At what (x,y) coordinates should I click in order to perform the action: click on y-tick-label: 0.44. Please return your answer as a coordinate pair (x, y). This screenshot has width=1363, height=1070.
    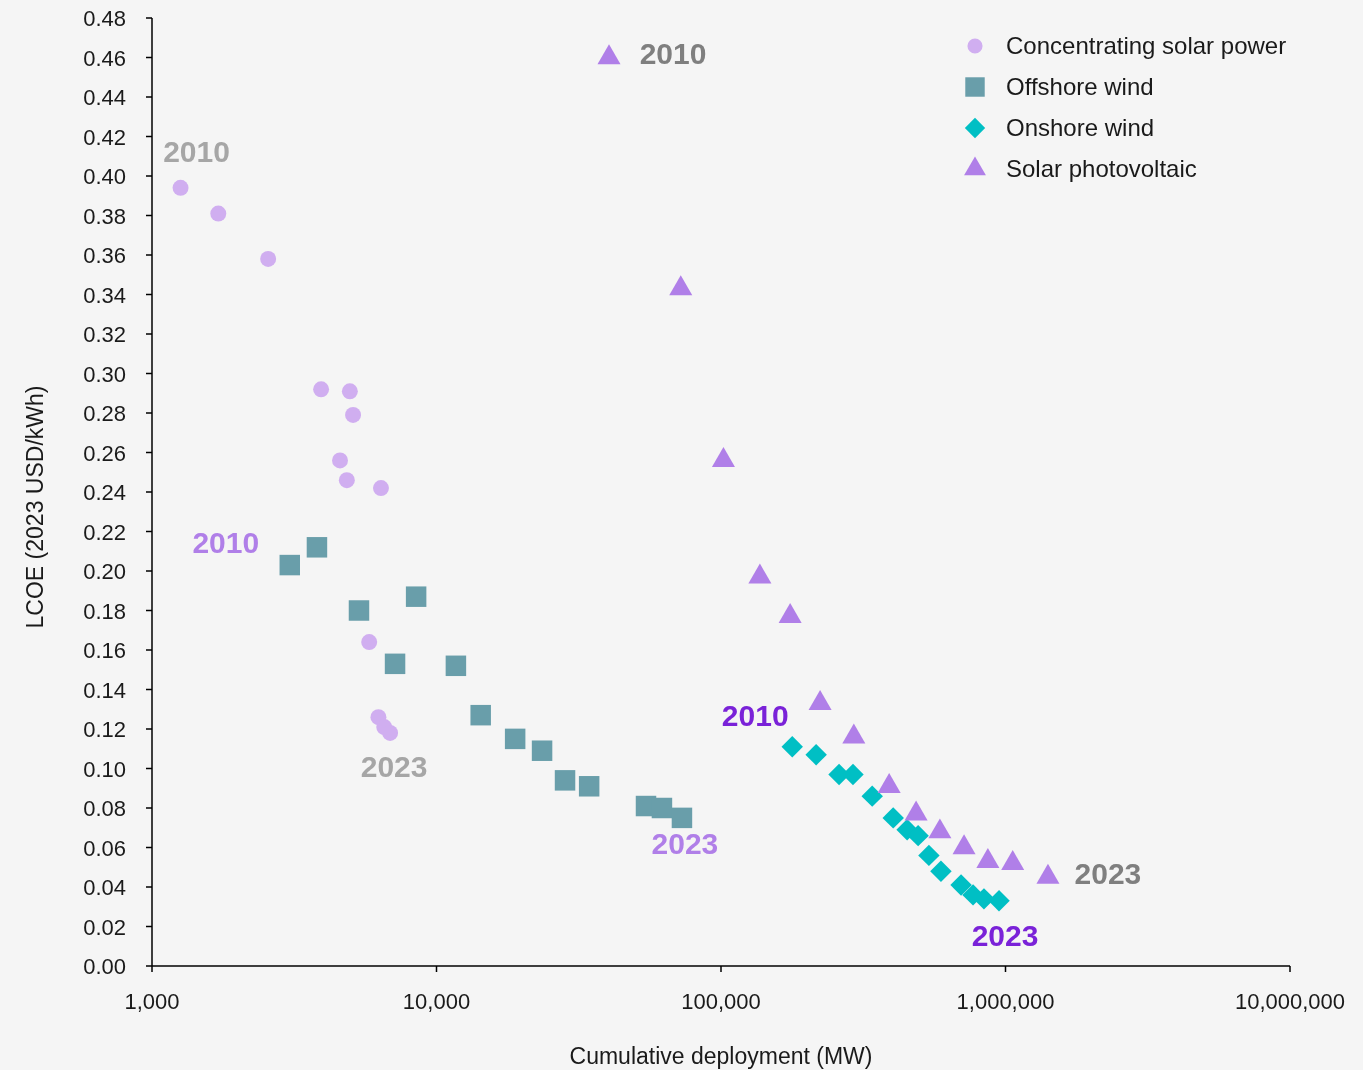
    Looking at the image, I should click on (104, 97).